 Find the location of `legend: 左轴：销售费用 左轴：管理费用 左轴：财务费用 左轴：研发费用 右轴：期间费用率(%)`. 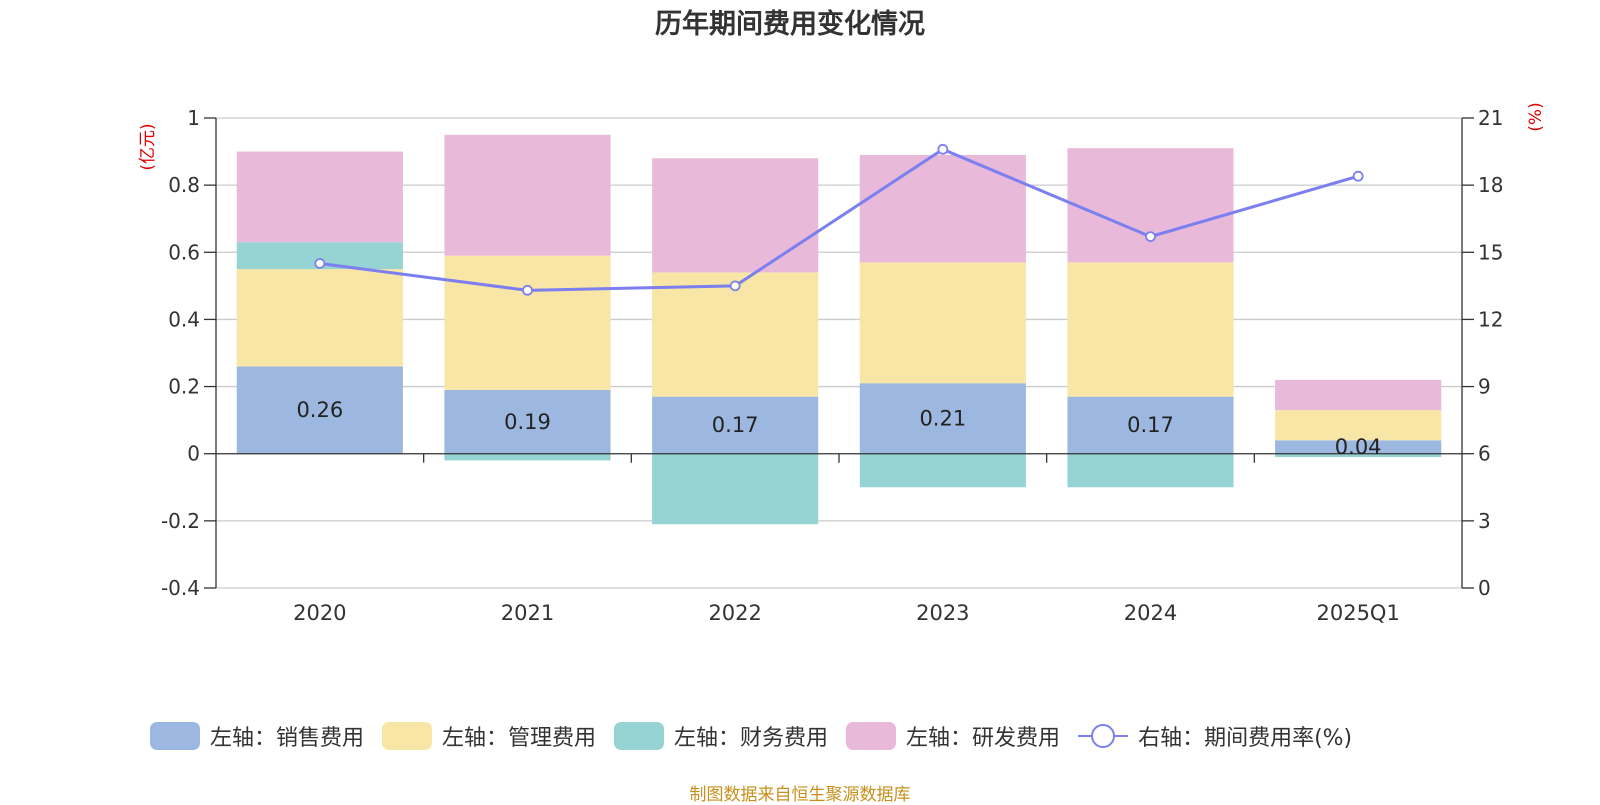

legend: 左轴：销售费用 左轴：管理费用 左轴：财务费用 左轴：研发费用 右轴：期间费用率(%) is located at coordinates (760, 736).